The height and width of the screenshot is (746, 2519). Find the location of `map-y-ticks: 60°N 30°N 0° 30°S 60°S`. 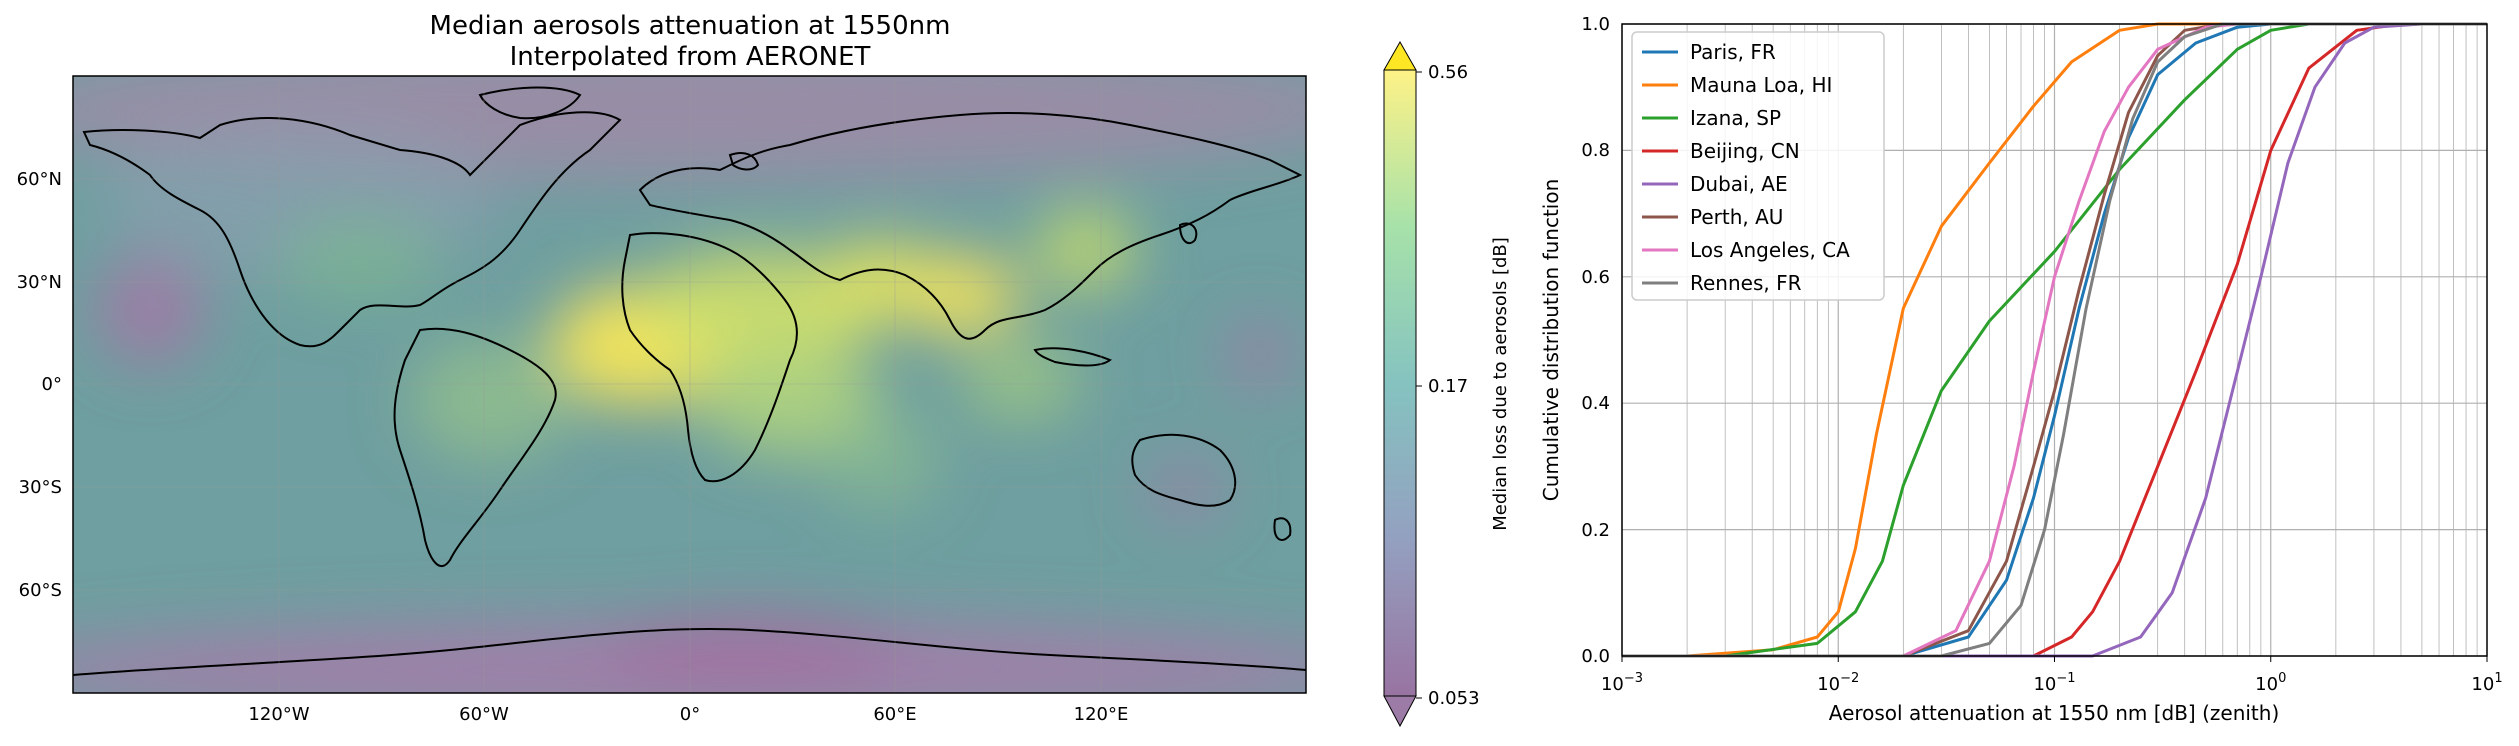

map-y-ticks: 60°N 30°N 0° 30°S 60°S is located at coordinates (39, 385).